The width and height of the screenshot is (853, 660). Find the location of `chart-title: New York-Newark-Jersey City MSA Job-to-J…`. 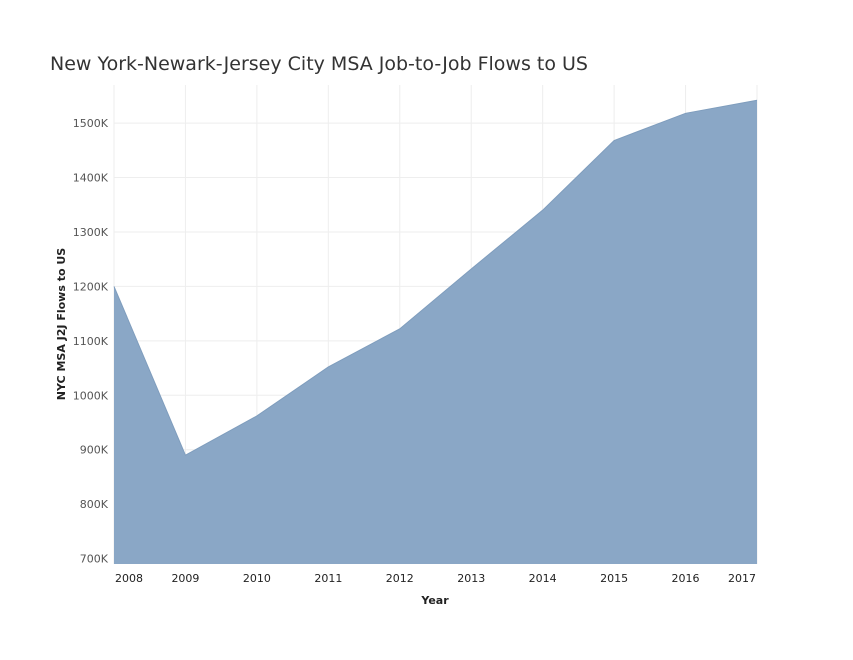

chart-title: New York-Newark-Jersey City MSA Job-to-J… is located at coordinates (319, 64).